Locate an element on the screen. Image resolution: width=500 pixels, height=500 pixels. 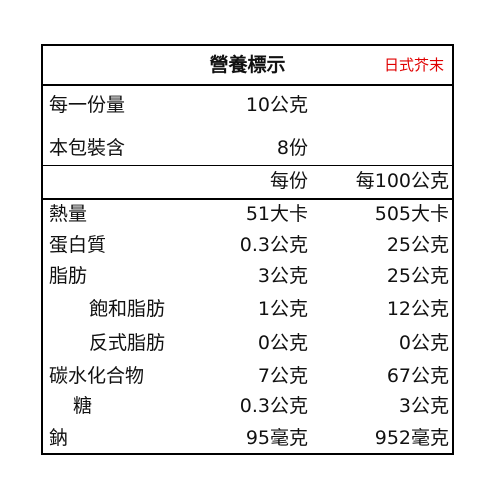
per-serving-header: 每份 is located at coordinates (288, 181).